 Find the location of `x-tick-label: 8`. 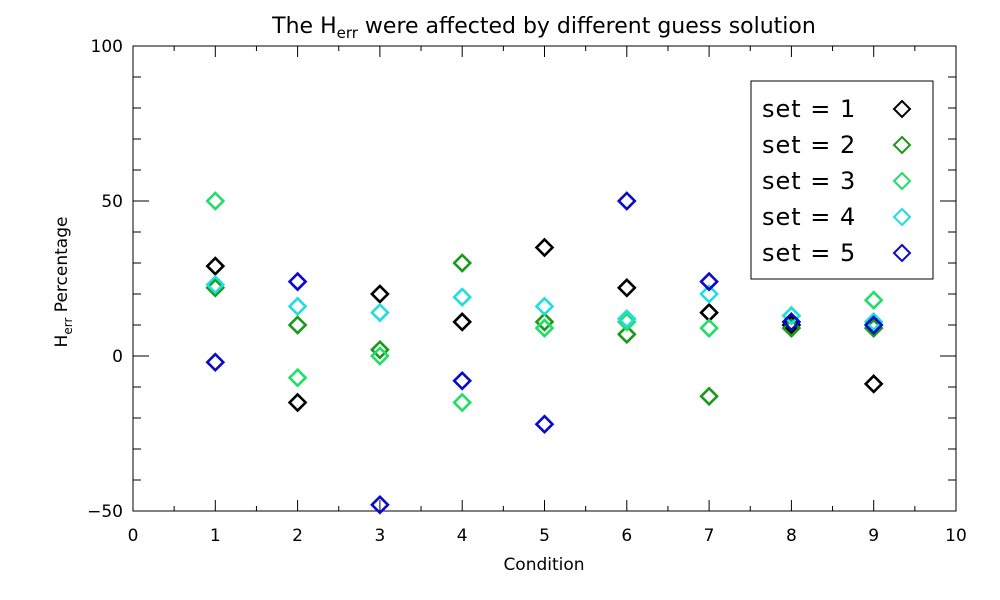

x-tick-label: 8 is located at coordinates (791, 536).